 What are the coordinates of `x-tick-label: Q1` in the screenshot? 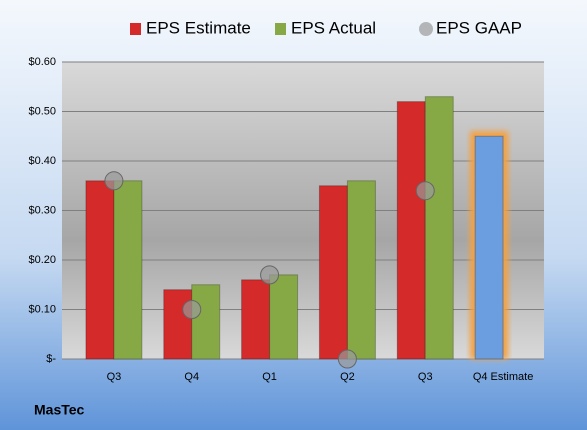 It's located at (269, 377).